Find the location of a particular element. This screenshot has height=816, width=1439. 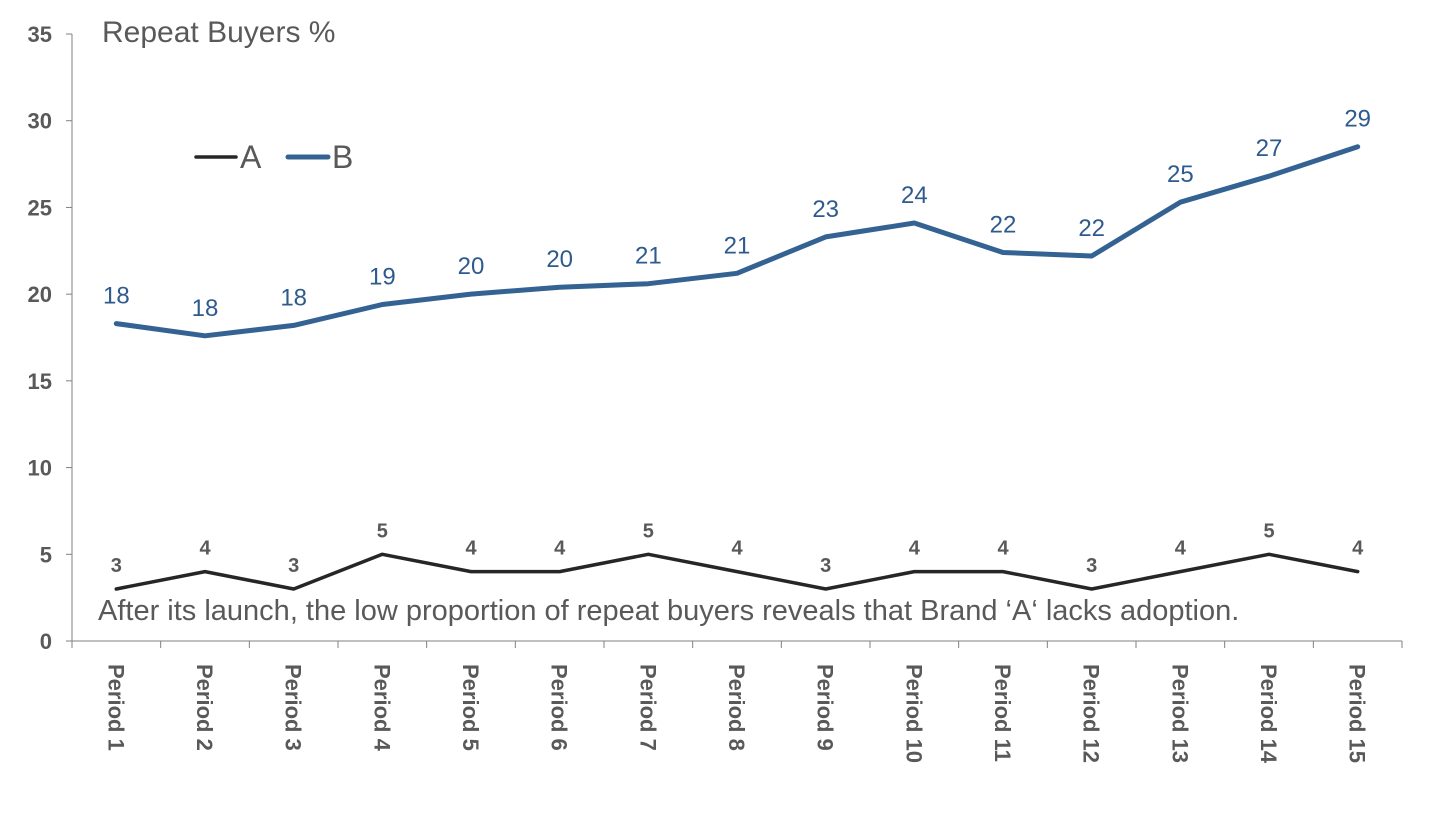

y-tick-label: 15 is located at coordinates (40, 381).